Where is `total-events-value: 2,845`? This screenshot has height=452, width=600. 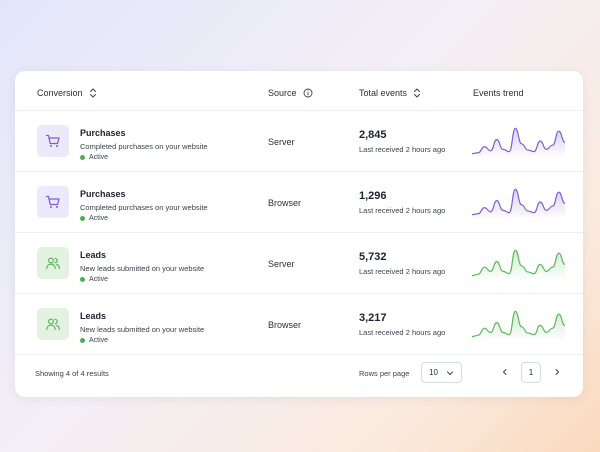
total-events-value: 2,845 is located at coordinates (373, 135).